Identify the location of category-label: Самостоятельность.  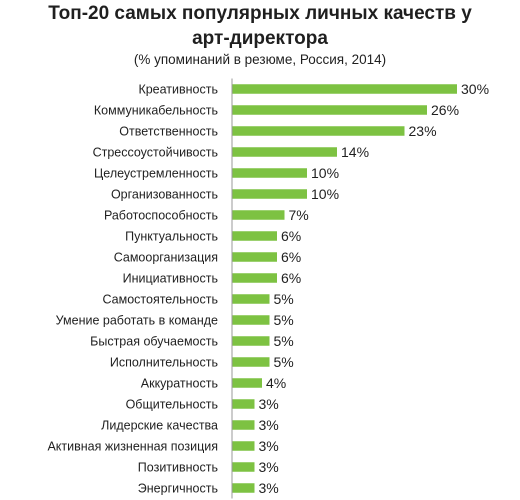
(161, 300).